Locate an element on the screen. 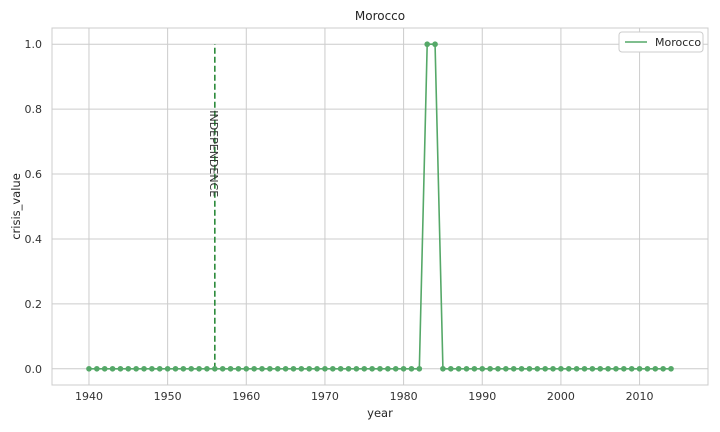  x-tick-label: 1980 is located at coordinates (404, 396).